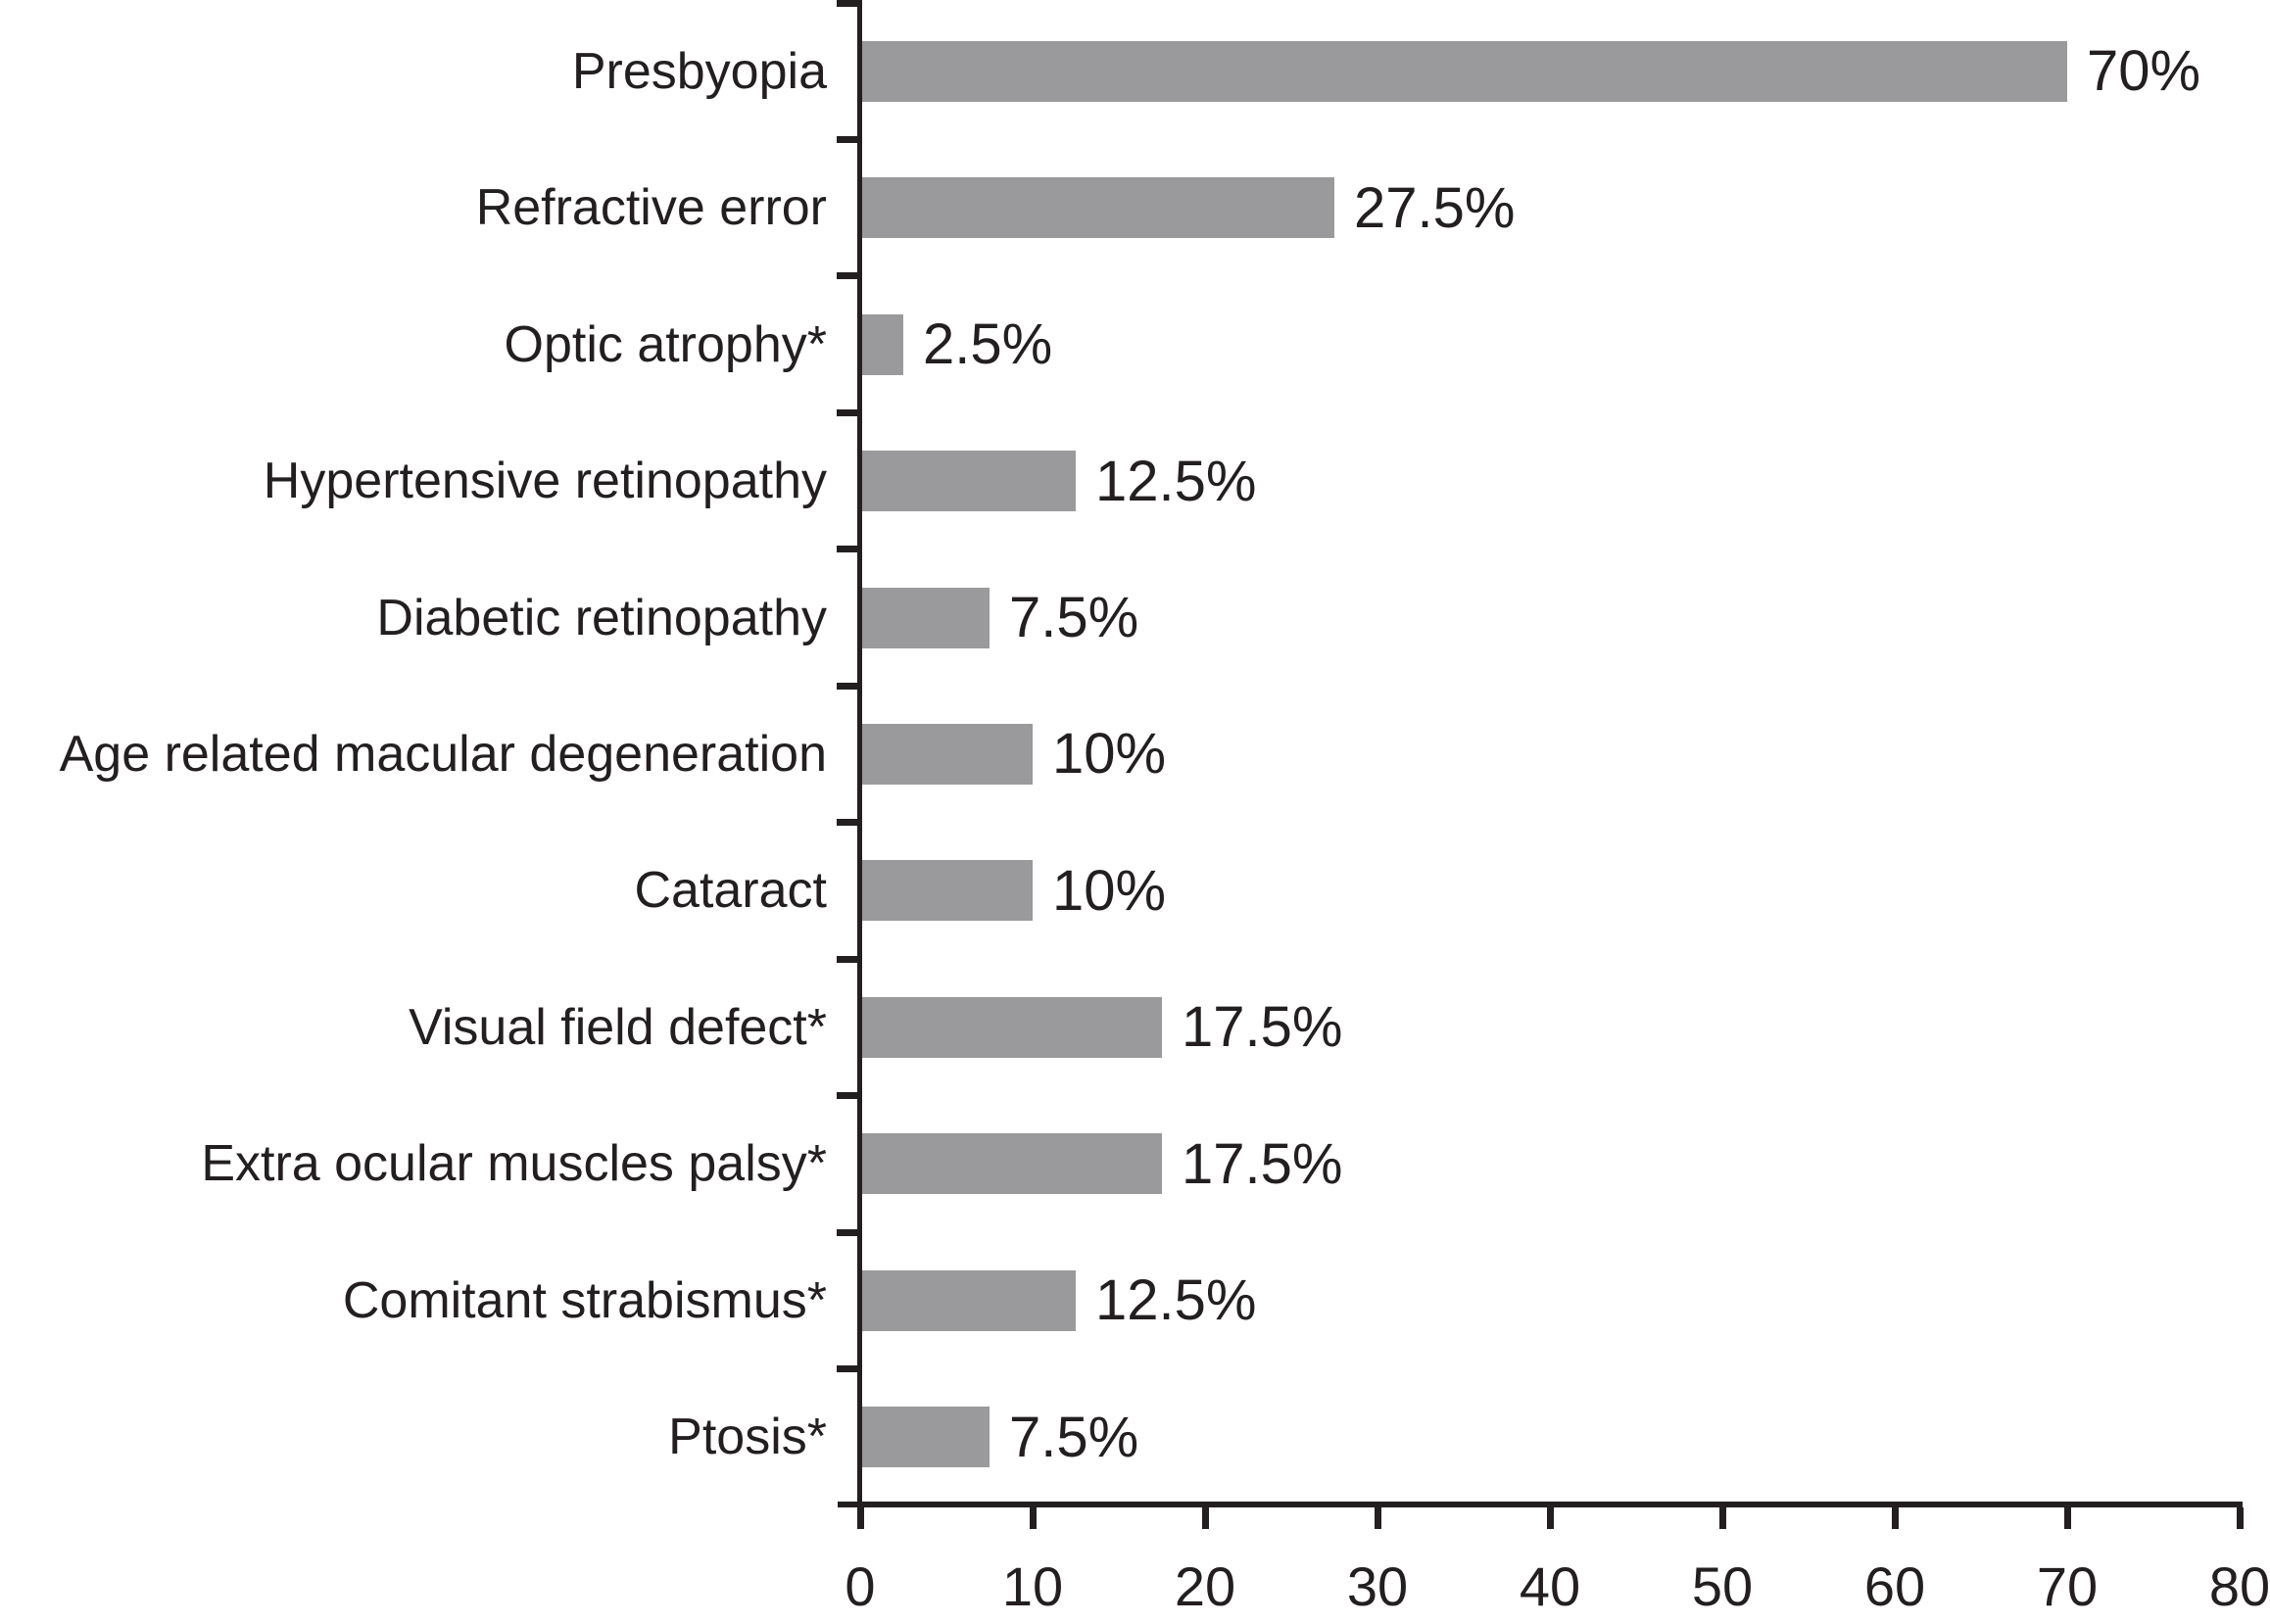 The width and height of the screenshot is (2270, 1624). Describe the element at coordinates (860, 1586) in the screenshot. I see `x-axis-tick-label: 0` at that location.